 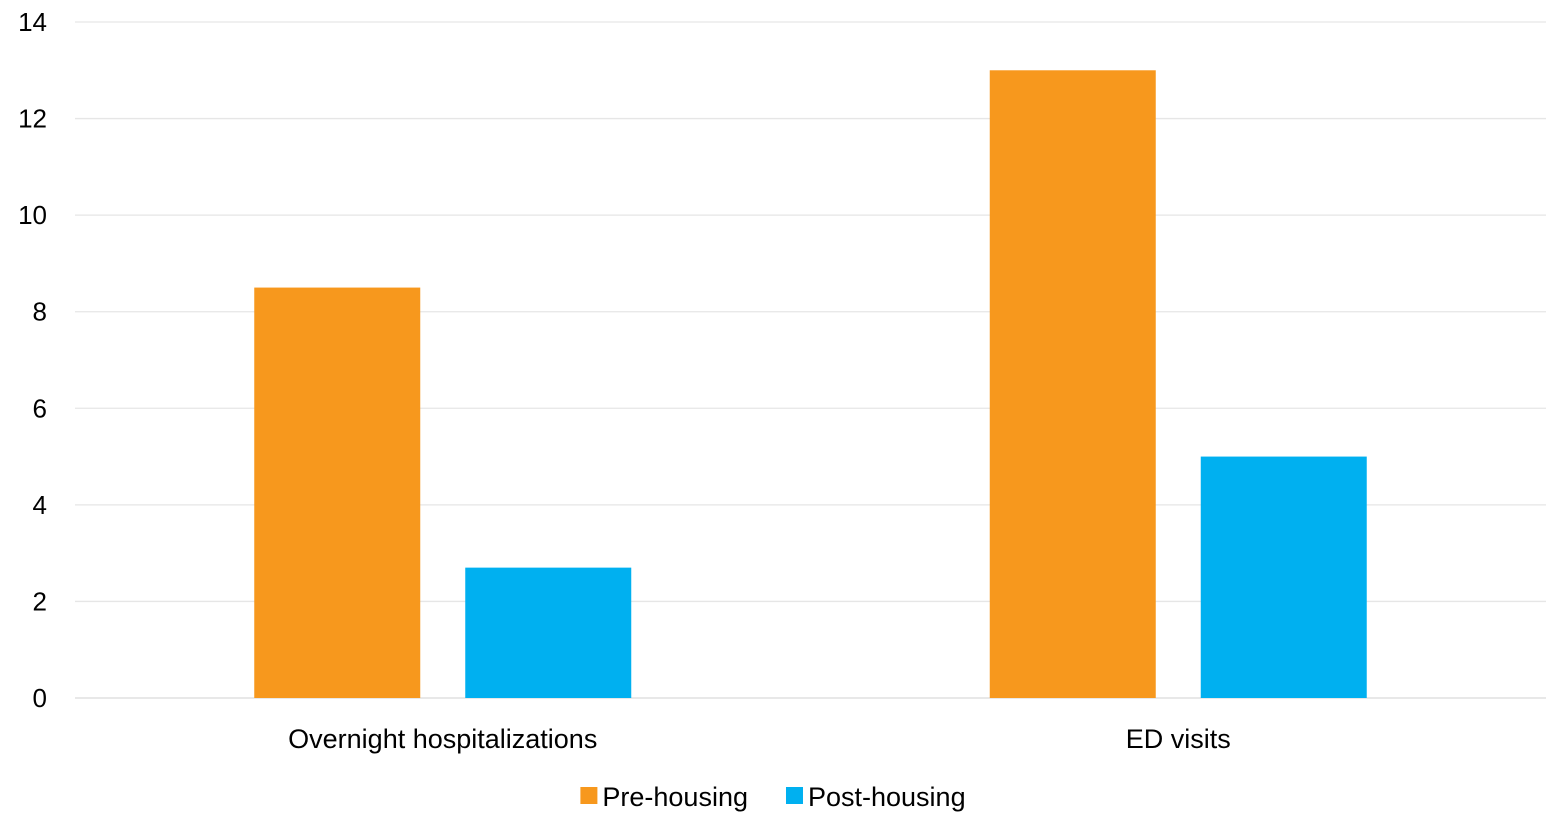 What do you see at coordinates (759, 739) in the screenshot?
I see `x-axis-category-labels: Overnight hospitalizations ED visits` at bounding box center [759, 739].